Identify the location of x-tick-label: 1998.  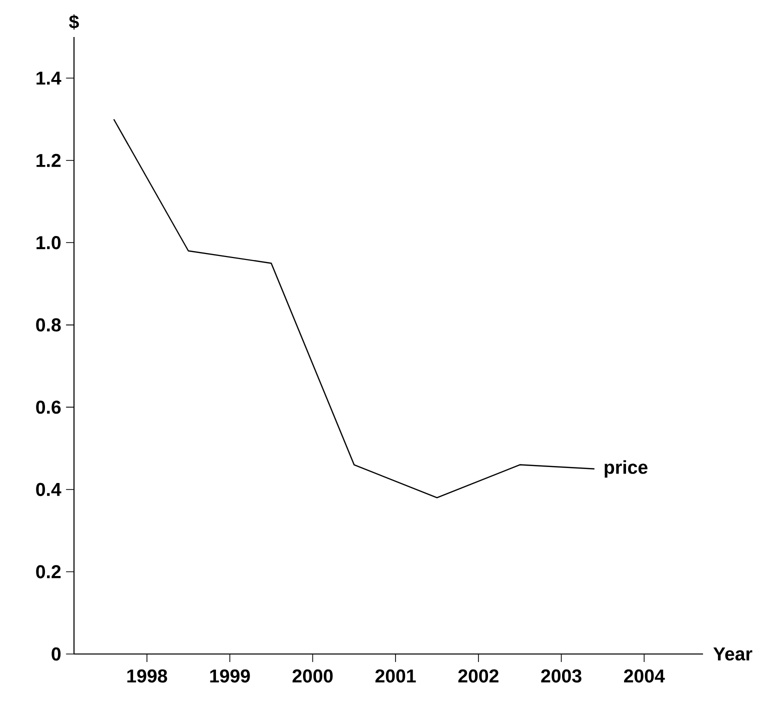
(147, 676).